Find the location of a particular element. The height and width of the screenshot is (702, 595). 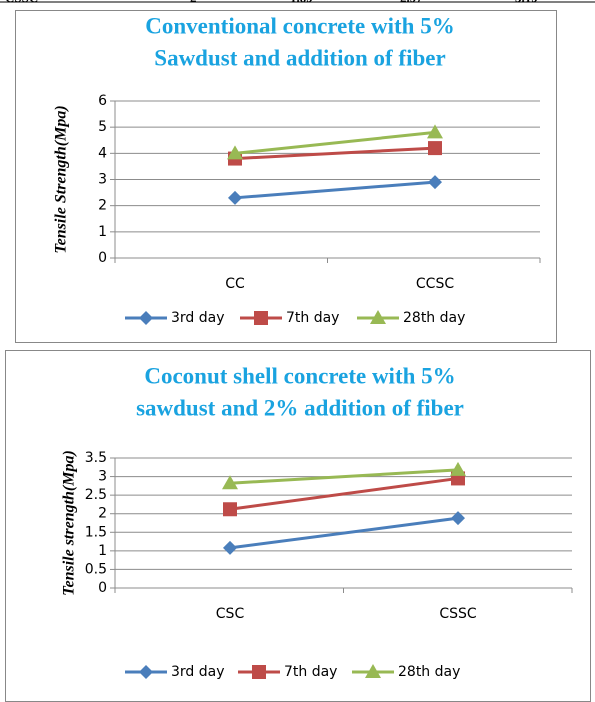

chart-title: Coconut shell concrete with 5% is located at coordinates (299, 375).